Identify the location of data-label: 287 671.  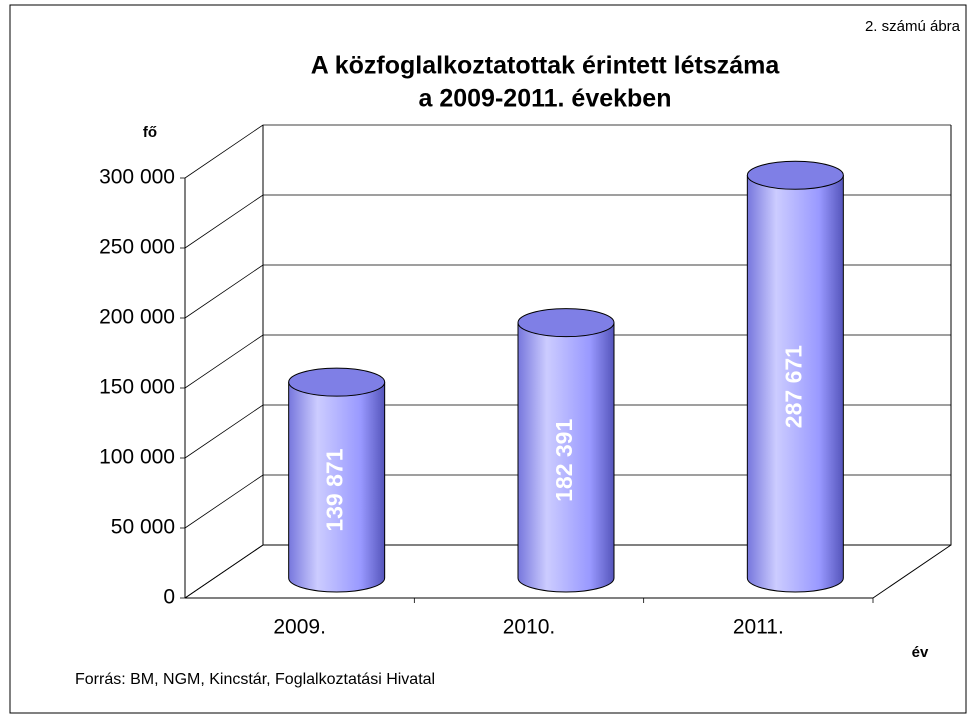
(793, 386).